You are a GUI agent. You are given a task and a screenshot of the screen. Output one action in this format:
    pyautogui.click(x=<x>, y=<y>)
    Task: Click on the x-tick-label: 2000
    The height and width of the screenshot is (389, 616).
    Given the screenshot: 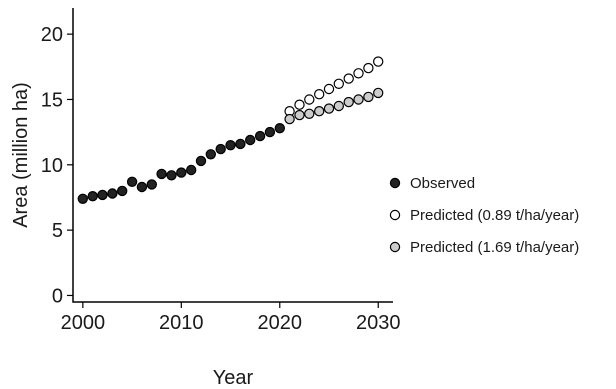 What is the action you would take?
    pyautogui.click(x=83, y=323)
    